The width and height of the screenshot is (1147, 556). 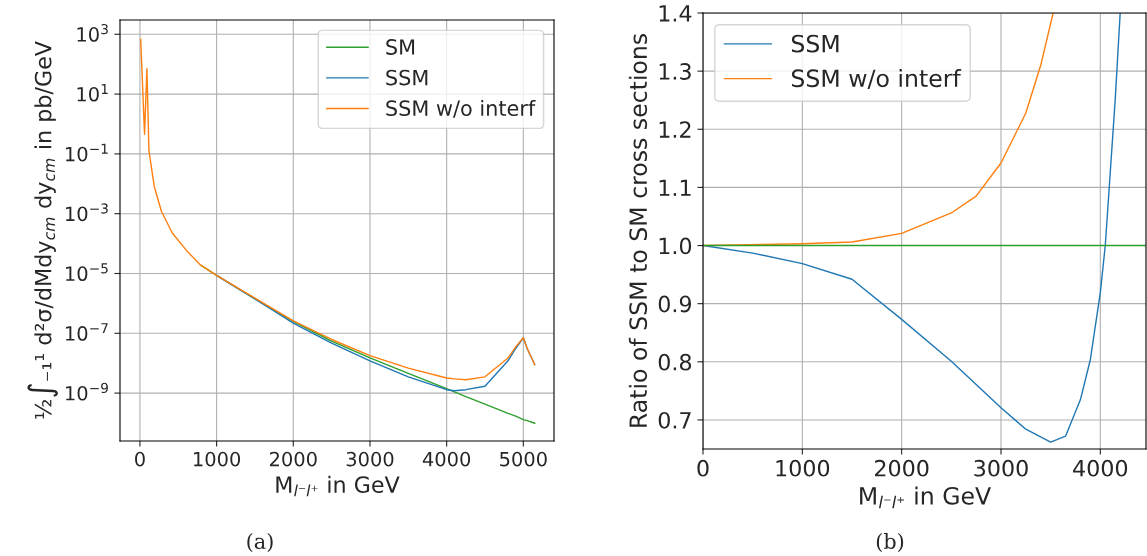 I want to click on y-tick-label: 1.4, so click(x=675, y=13).